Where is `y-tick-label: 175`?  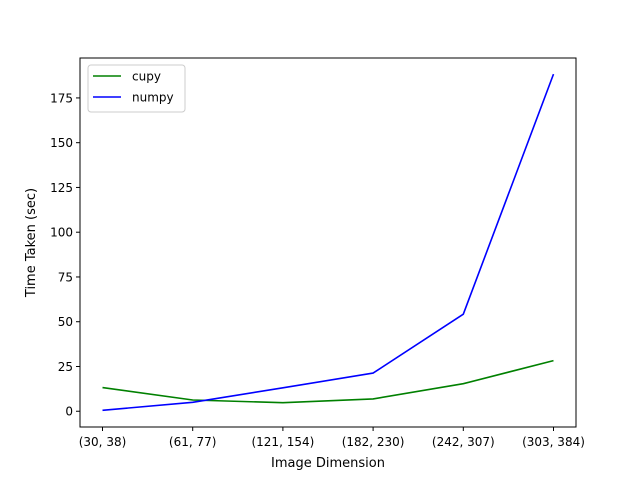 y-tick-label: 175 is located at coordinates (61, 98).